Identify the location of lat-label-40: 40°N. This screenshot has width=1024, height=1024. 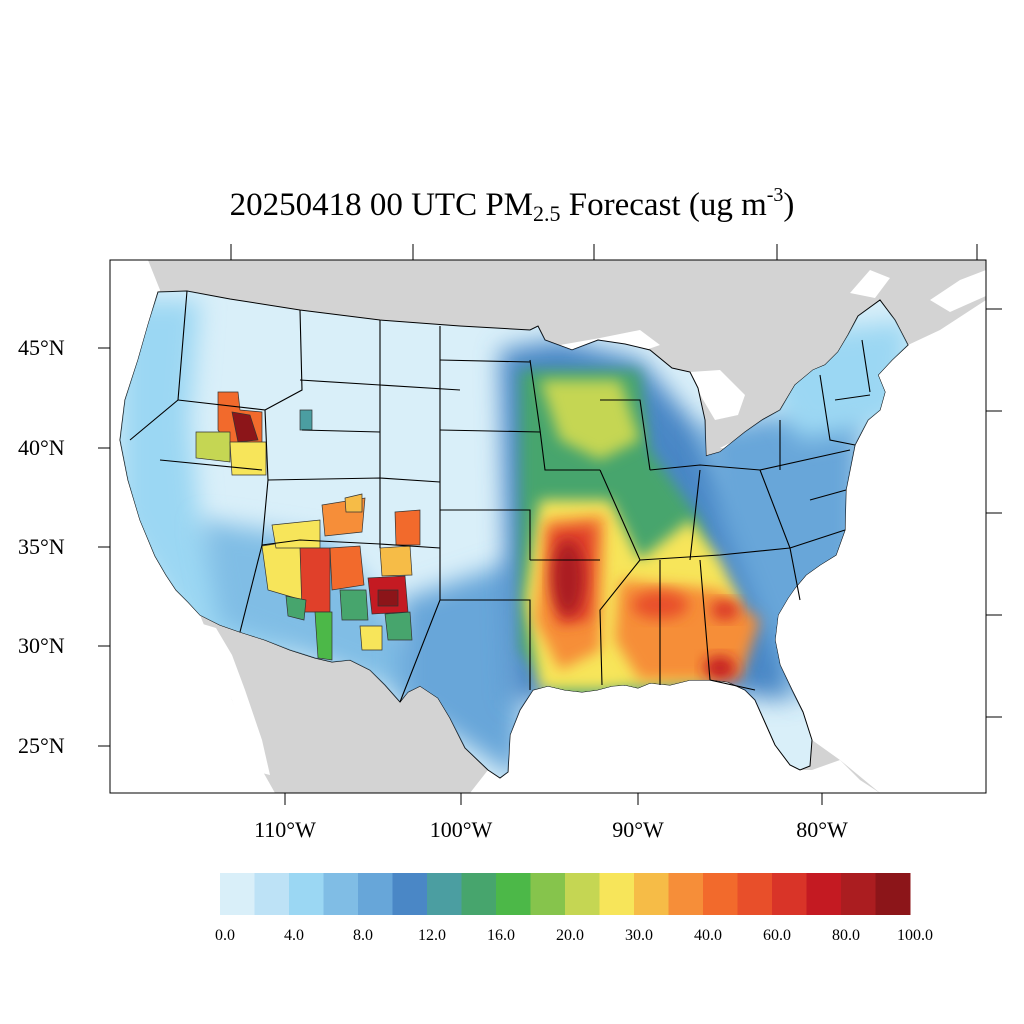
(41, 447).